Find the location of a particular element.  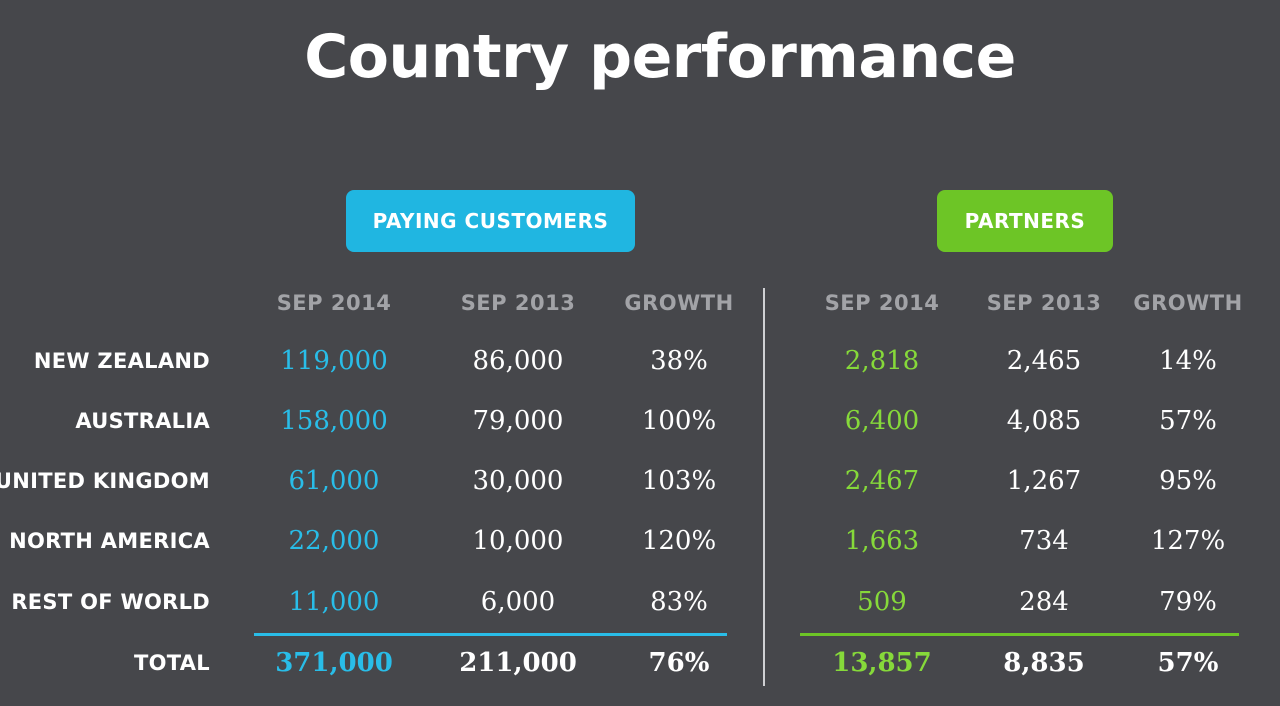

partners-total-rule is located at coordinates (1019, 634).